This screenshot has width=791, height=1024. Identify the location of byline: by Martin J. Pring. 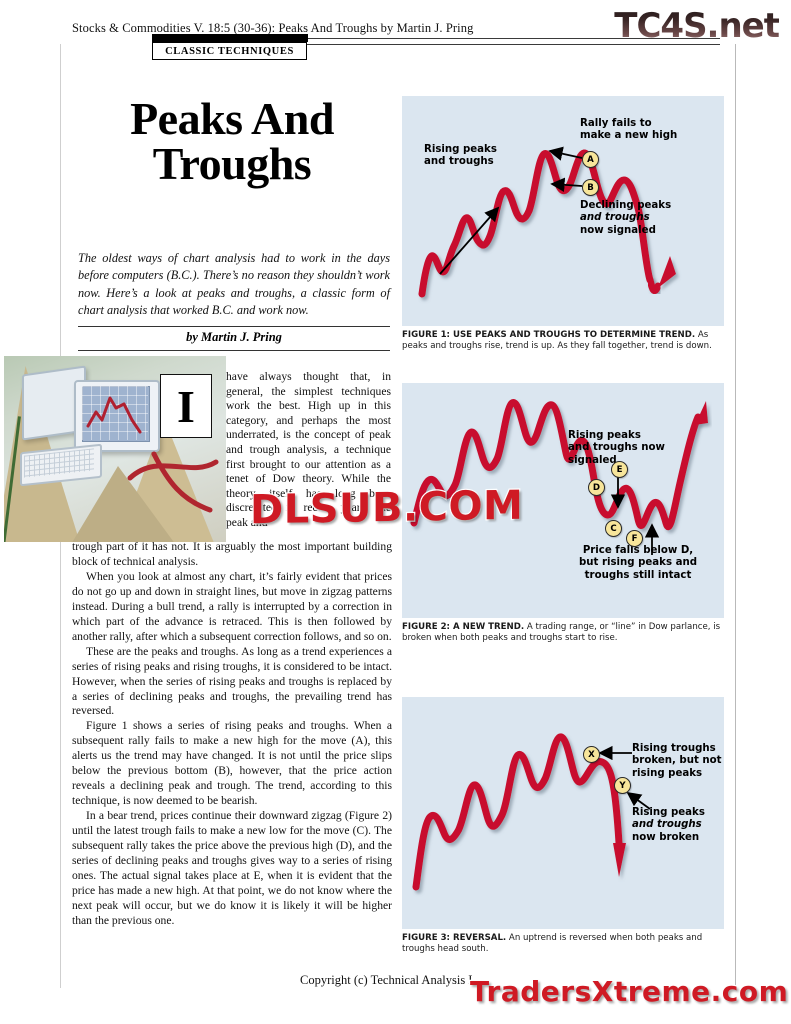
(234, 337).